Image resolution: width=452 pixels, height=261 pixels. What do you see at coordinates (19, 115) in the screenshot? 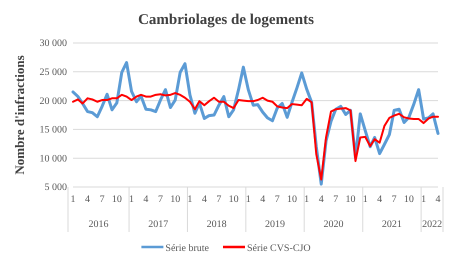
I see `y-axis-title: Nombre d'infractions` at bounding box center [19, 115].